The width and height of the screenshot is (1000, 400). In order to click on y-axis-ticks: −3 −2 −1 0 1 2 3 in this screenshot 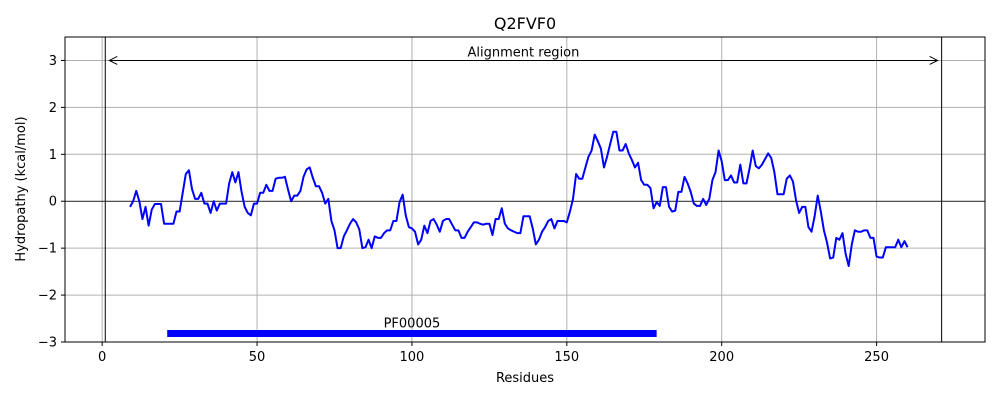, I will do `click(51, 202)`.